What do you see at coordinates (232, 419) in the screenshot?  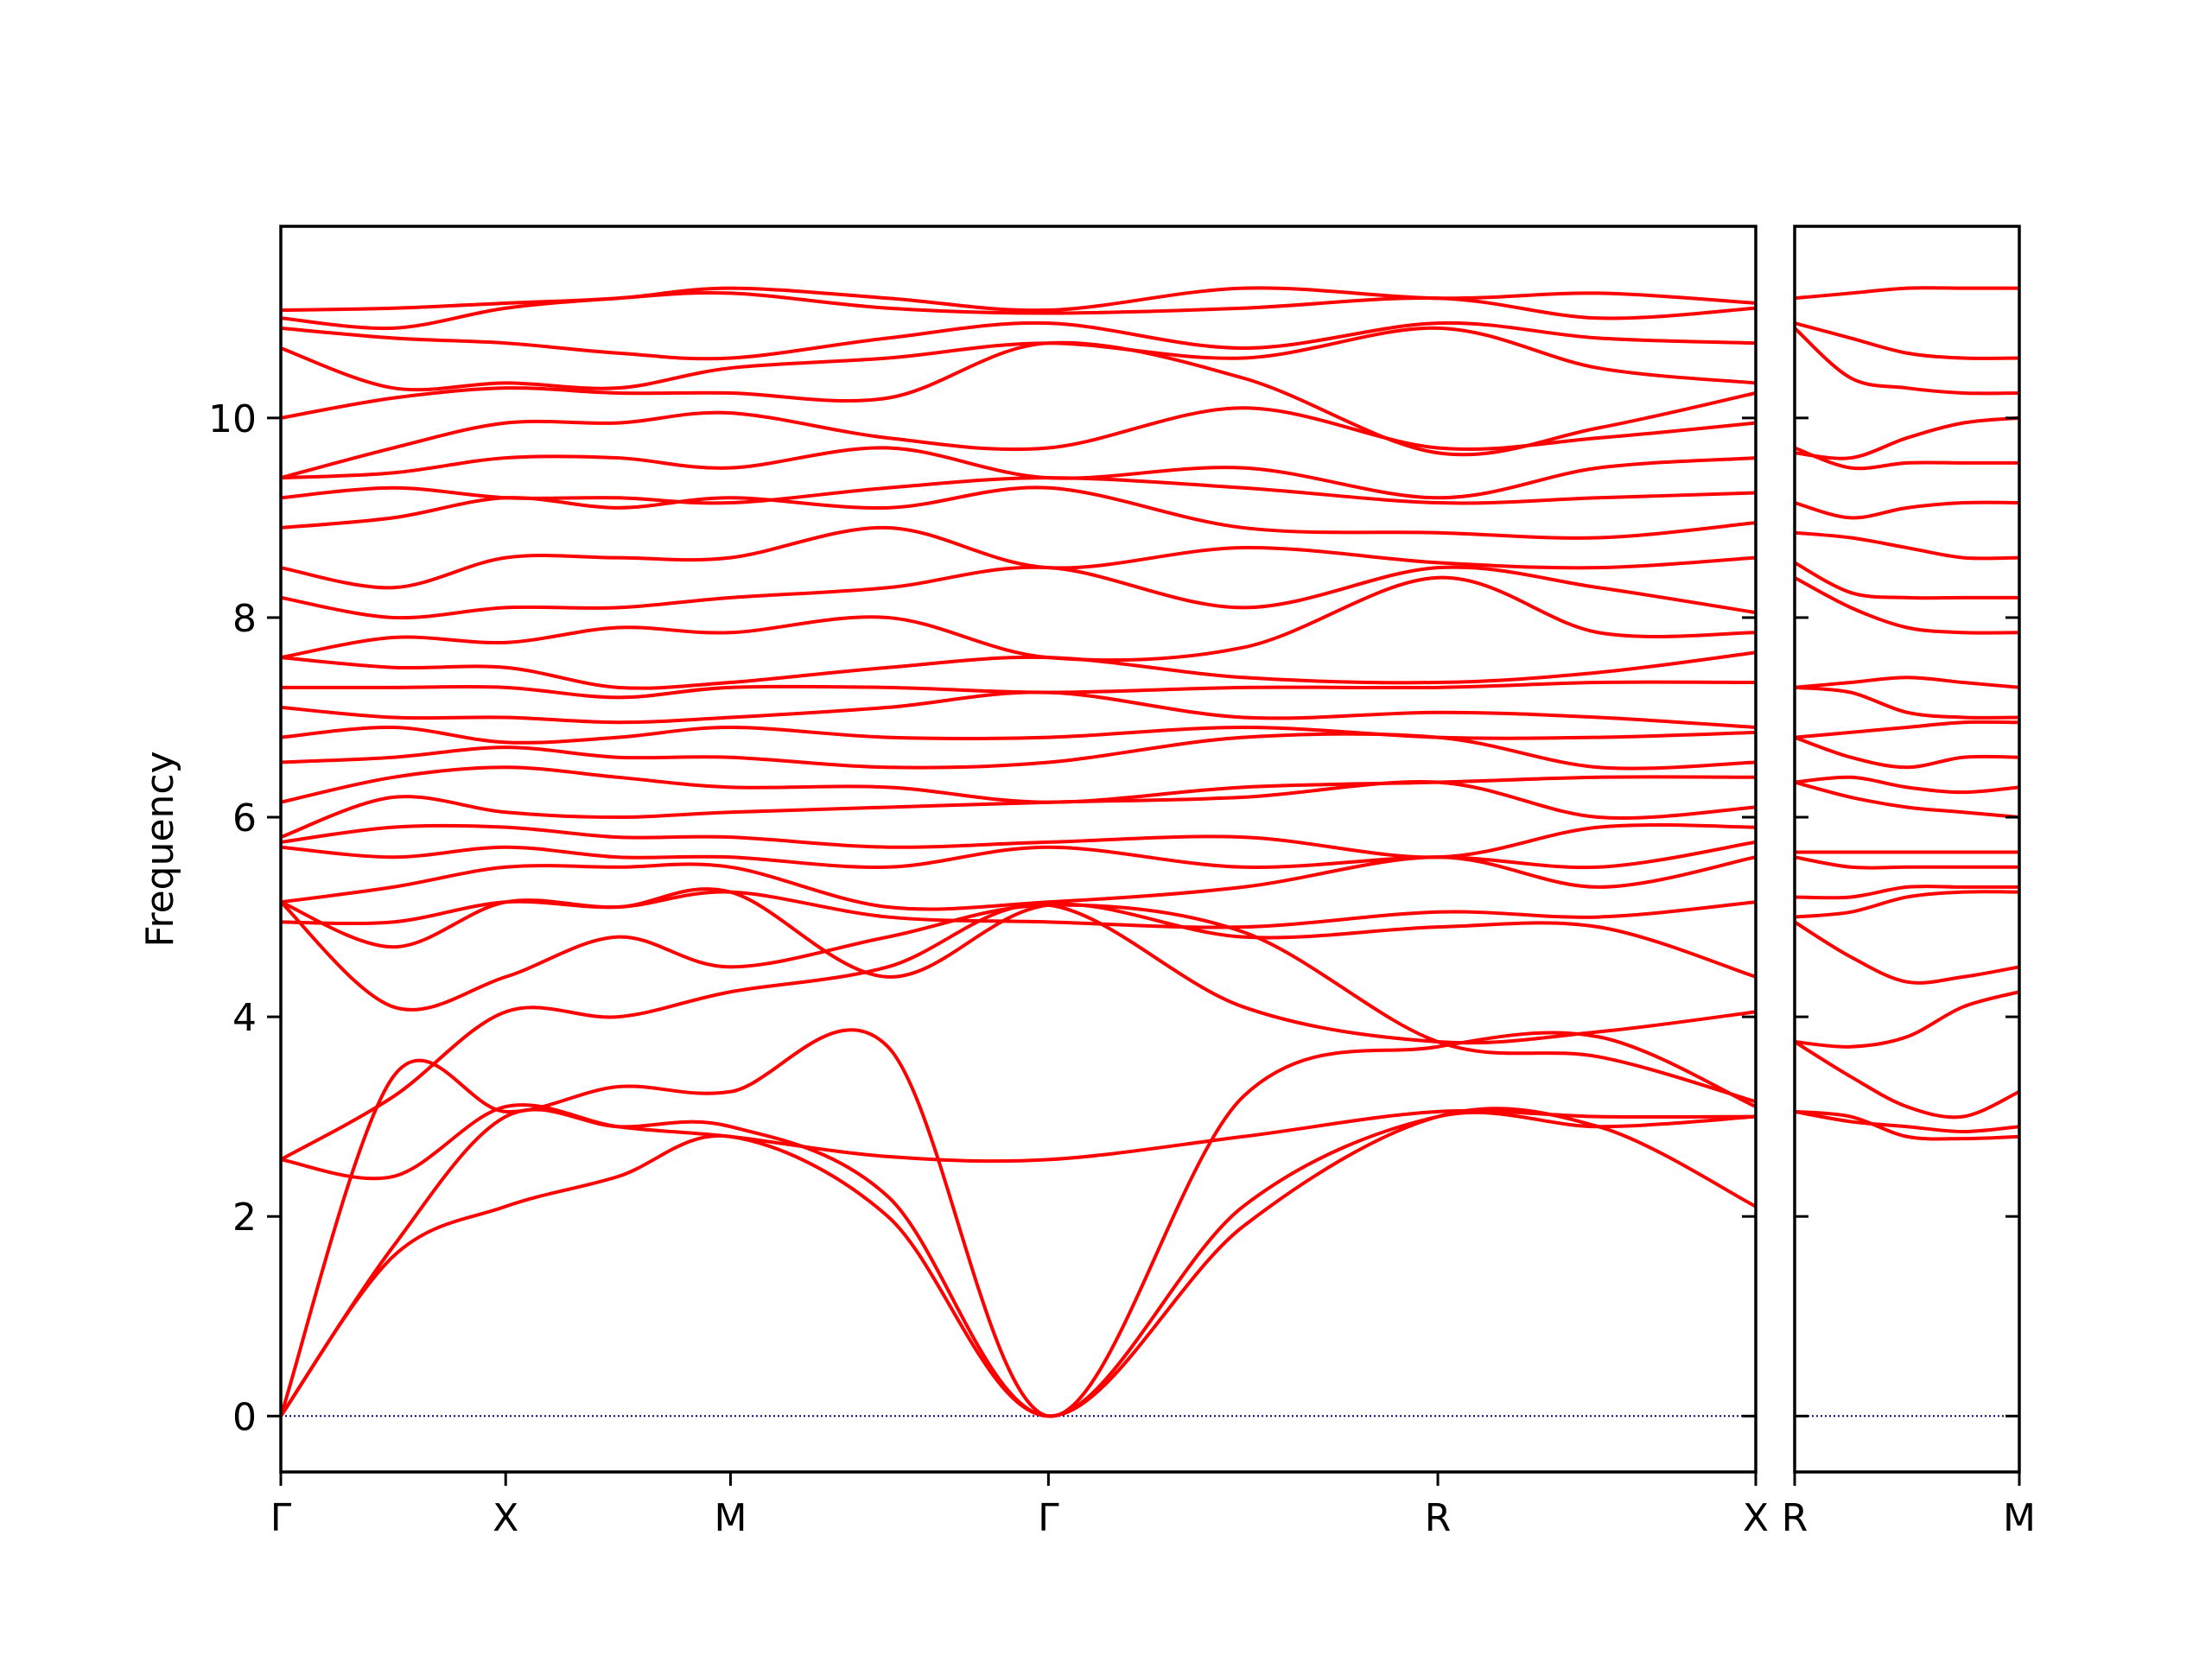 I see `y-tick-label: 10` at bounding box center [232, 419].